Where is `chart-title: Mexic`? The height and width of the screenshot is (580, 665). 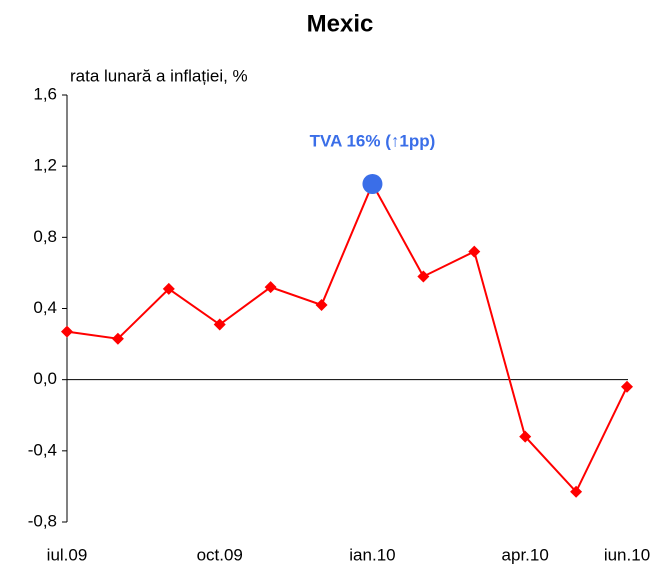
chart-title: Mexic is located at coordinates (340, 23).